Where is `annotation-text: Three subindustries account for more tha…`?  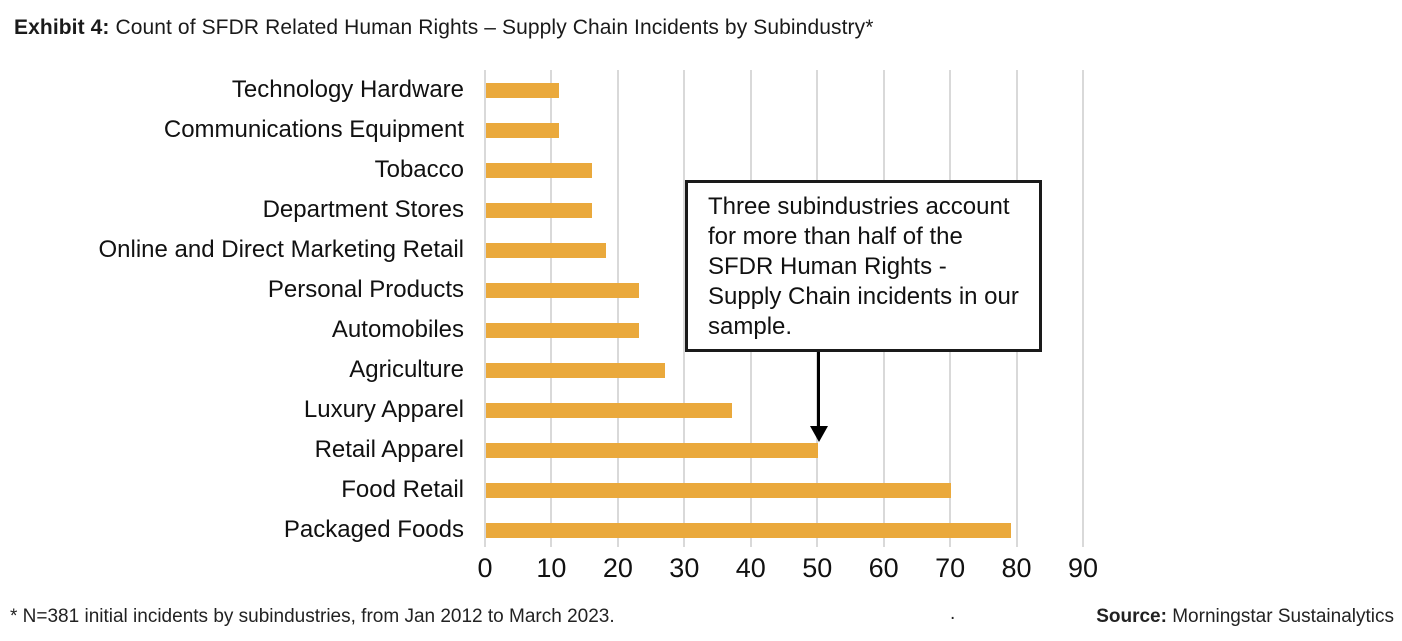 annotation-text: Three subindustries account for more tha… is located at coordinates (863, 266).